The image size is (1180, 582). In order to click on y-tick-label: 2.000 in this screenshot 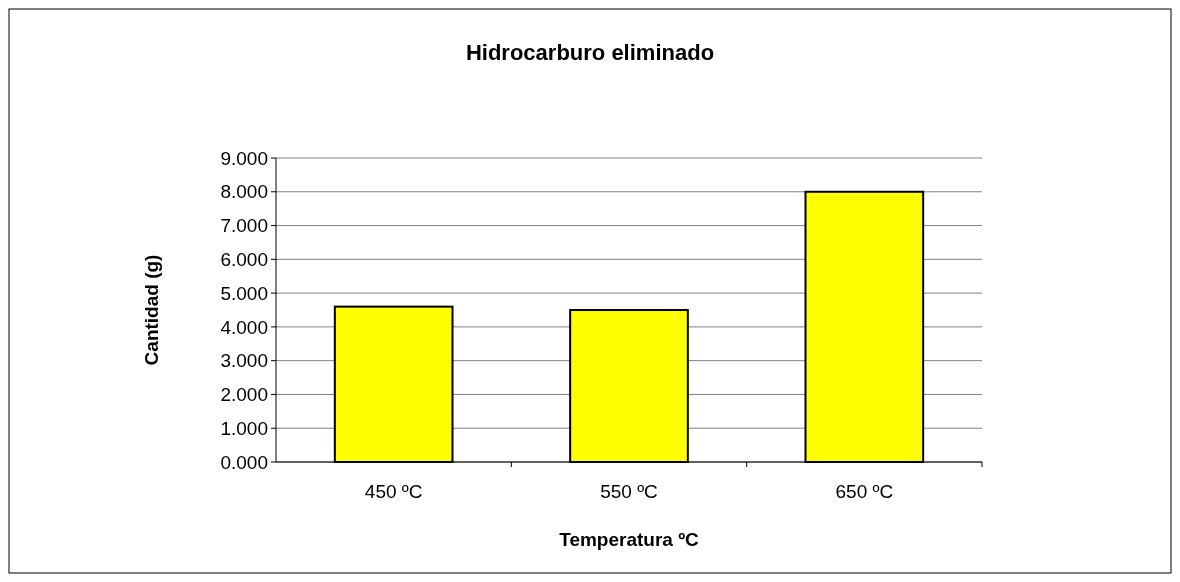, I will do `click(244, 395)`.